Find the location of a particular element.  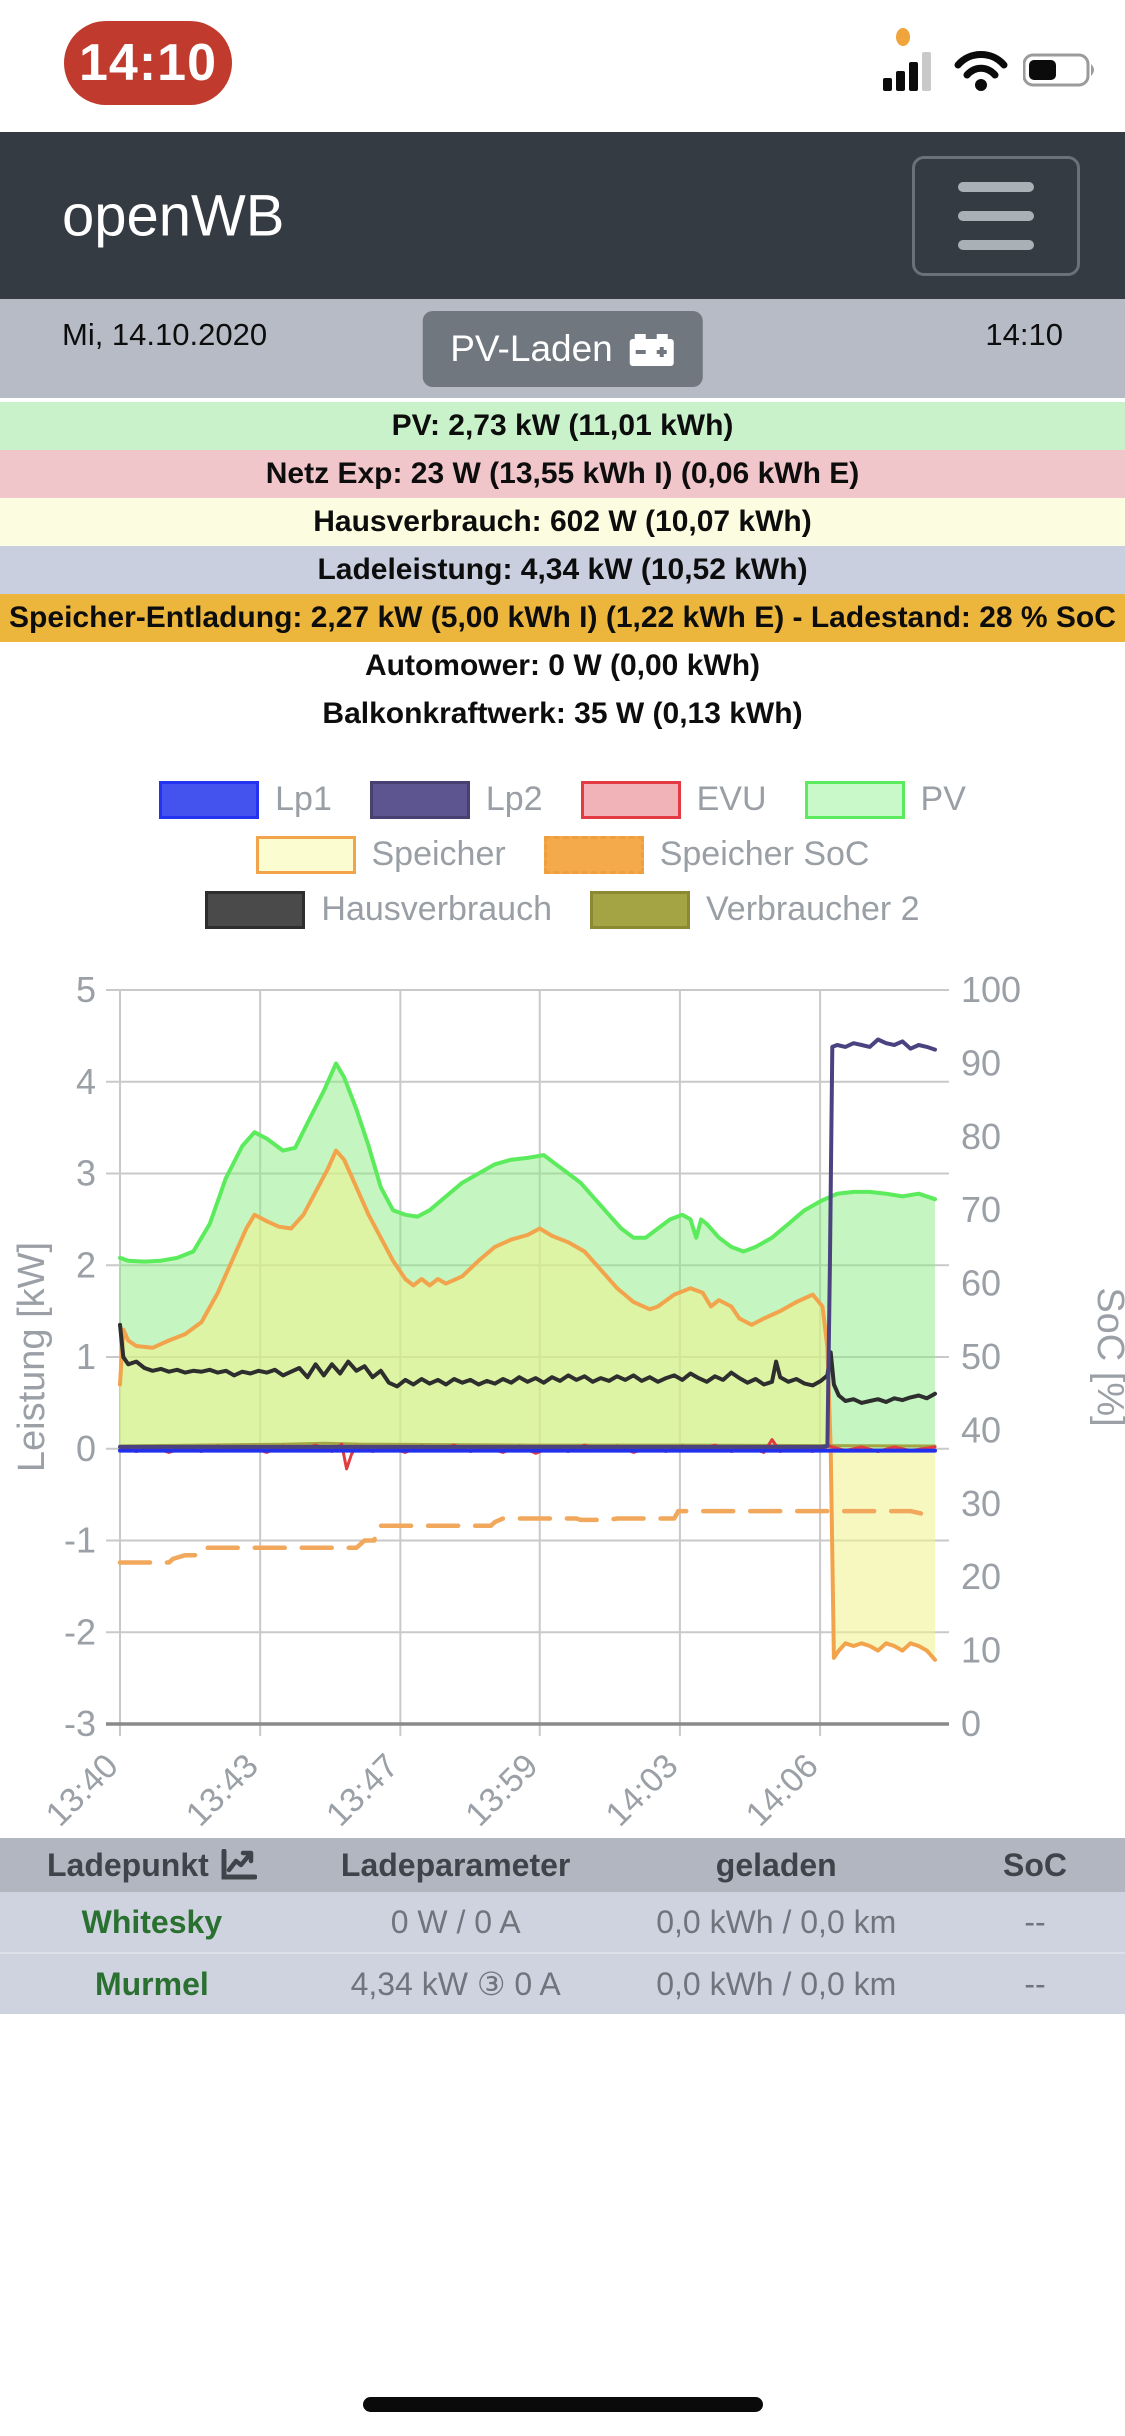

legend-item-pv: PV is located at coordinates (885, 799).